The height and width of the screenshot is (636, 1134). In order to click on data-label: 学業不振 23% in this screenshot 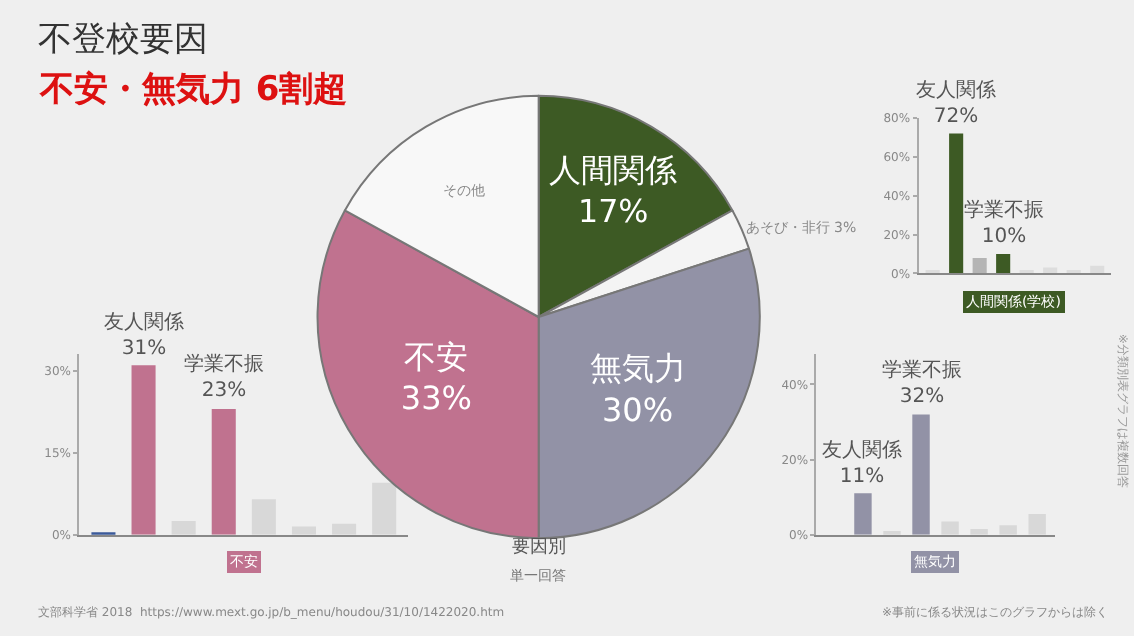, I will do `click(224, 377)`.